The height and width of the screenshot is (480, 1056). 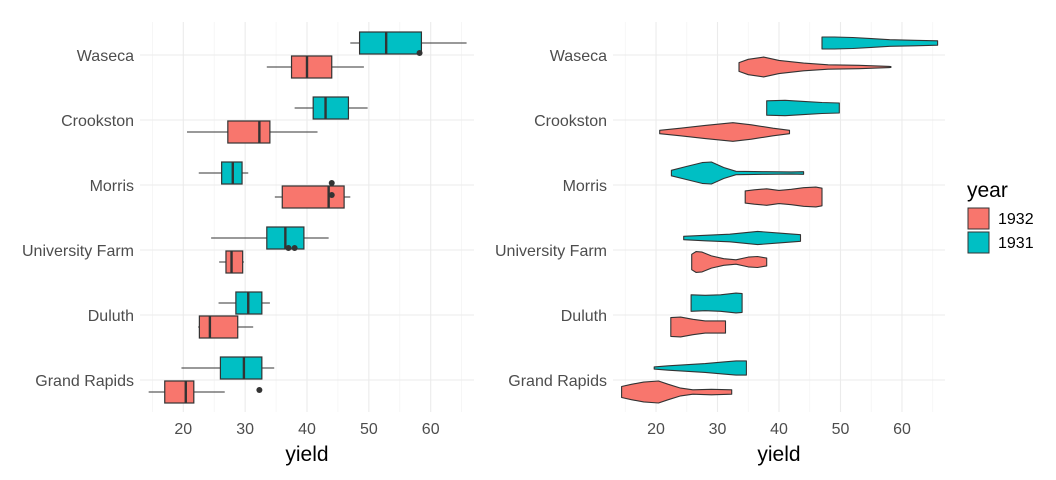 What do you see at coordinates (677, 392) in the screenshot?
I see `violin-grand-rapids-1932` at bounding box center [677, 392].